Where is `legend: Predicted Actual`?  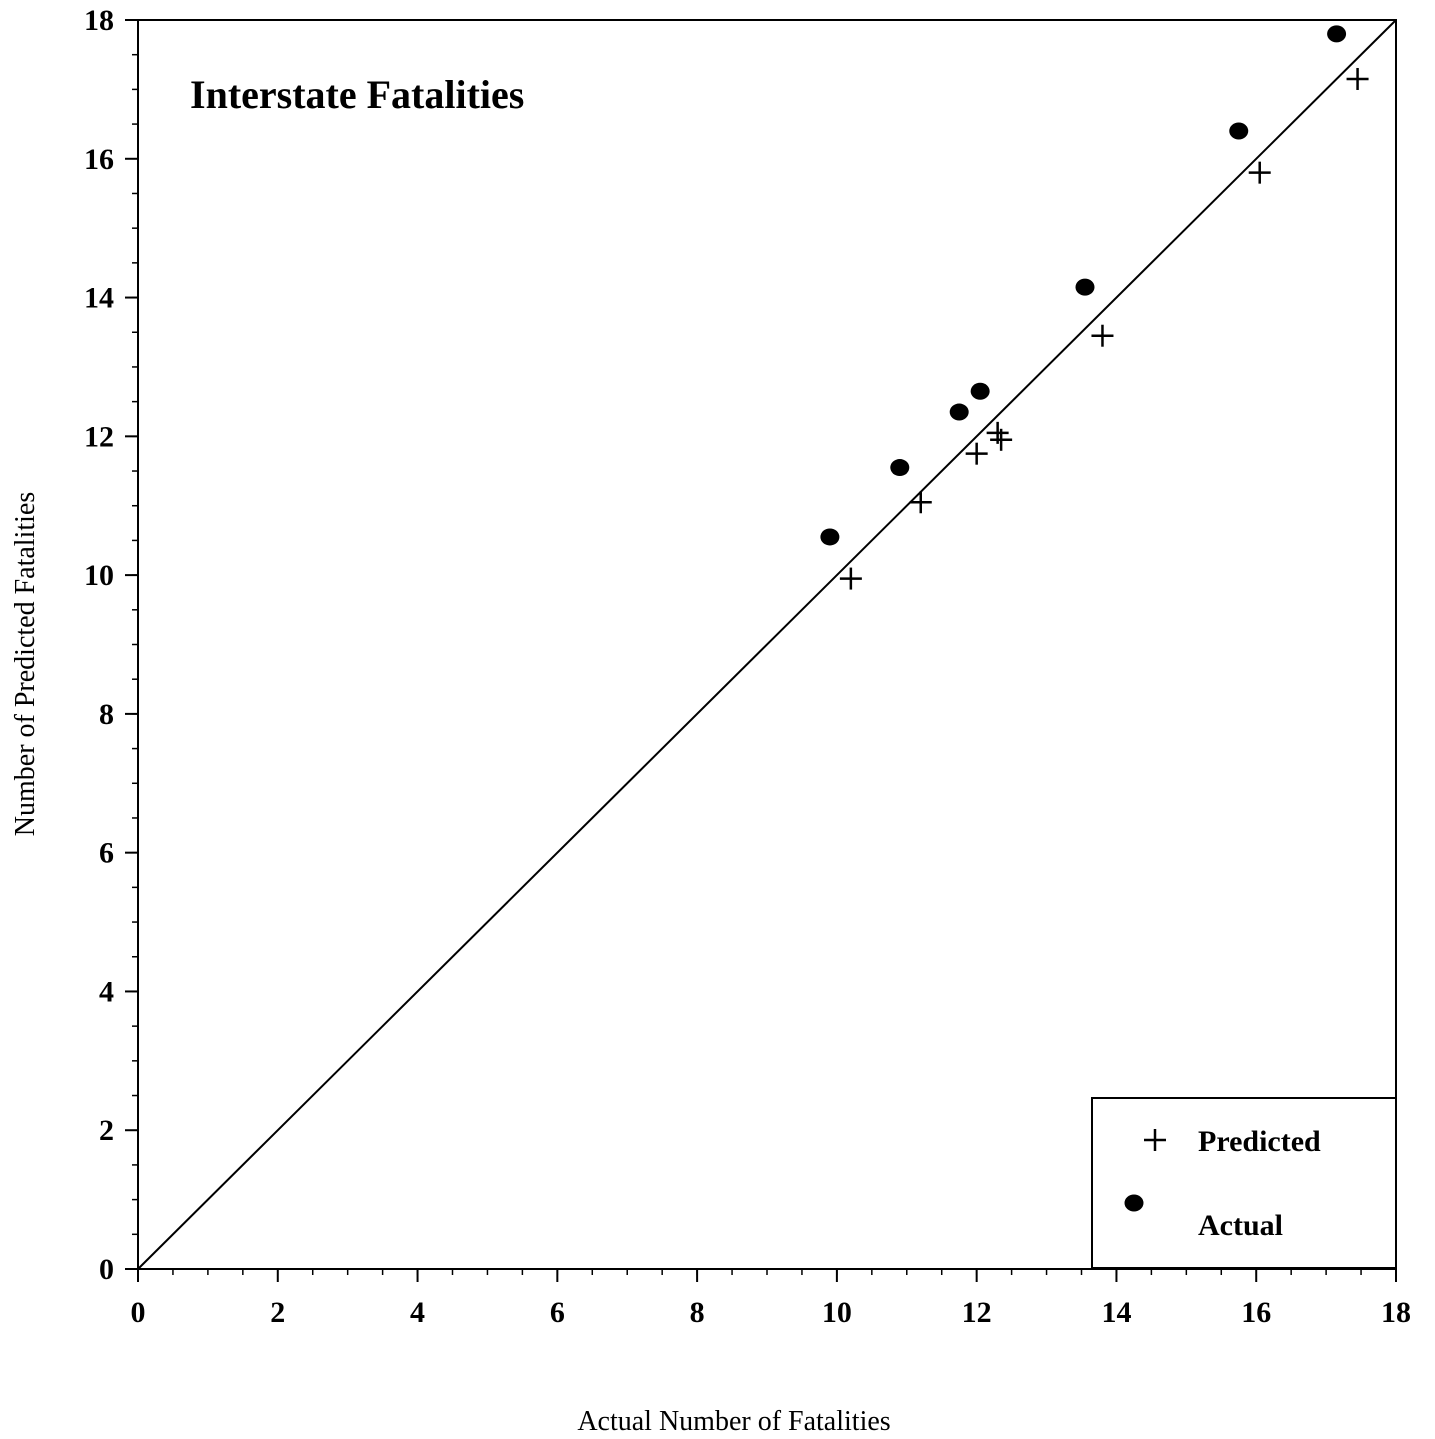
legend: Predicted Actual is located at coordinates (1244, 1183).